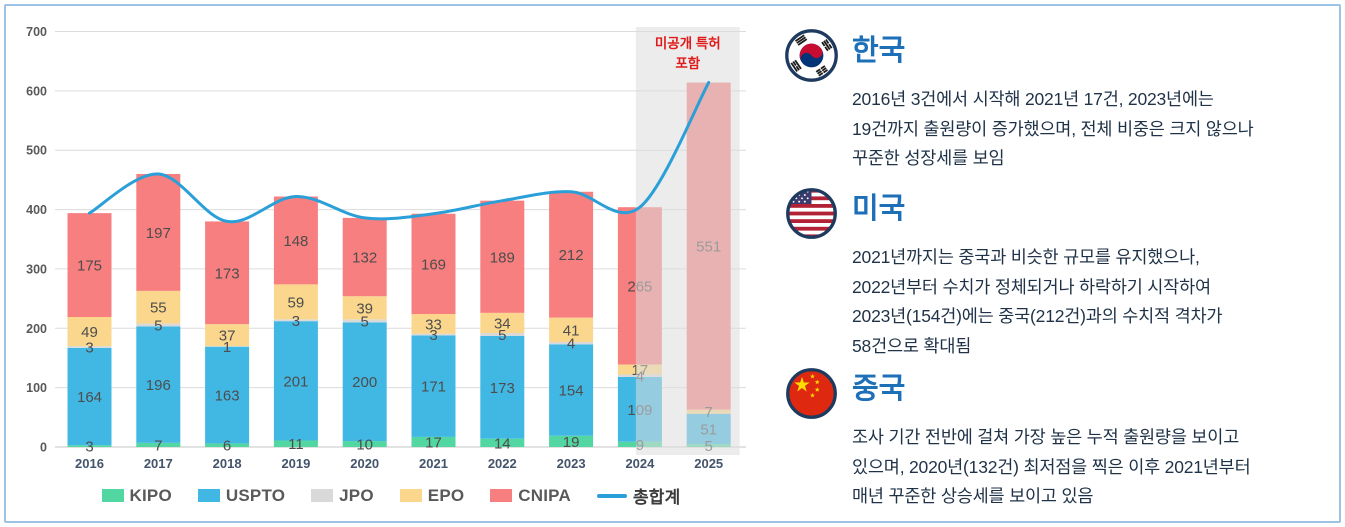 The image size is (1345, 527). I want to click on legend-label-total: 총합계, so click(656, 497).